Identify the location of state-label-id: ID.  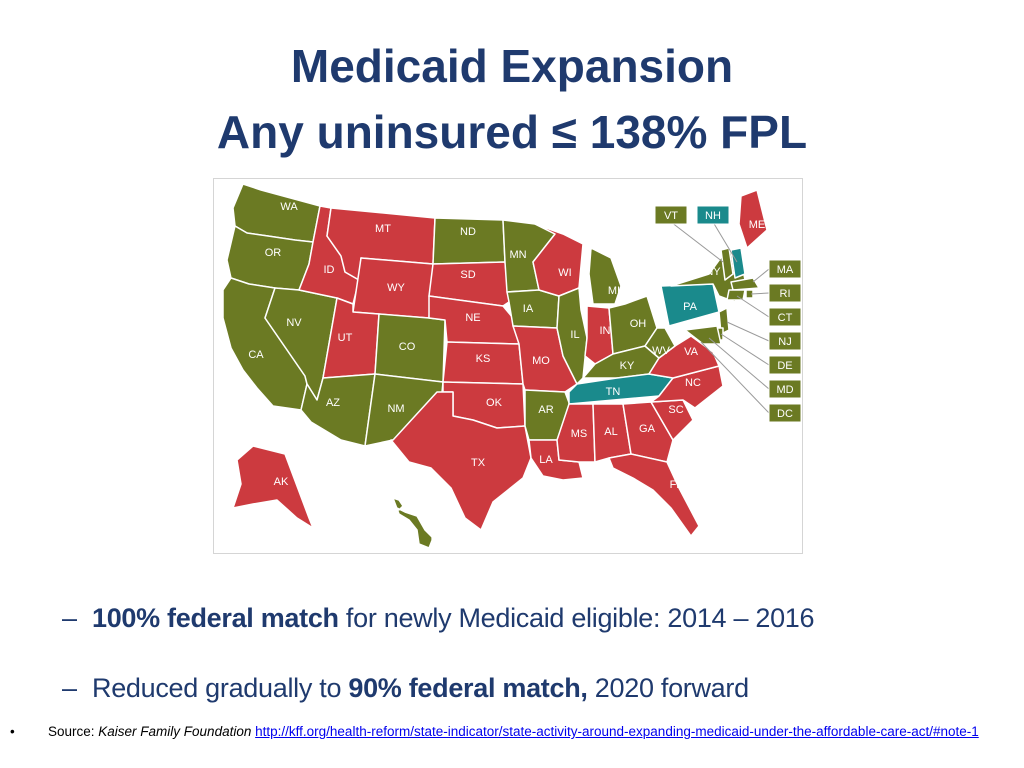
(329, 270).